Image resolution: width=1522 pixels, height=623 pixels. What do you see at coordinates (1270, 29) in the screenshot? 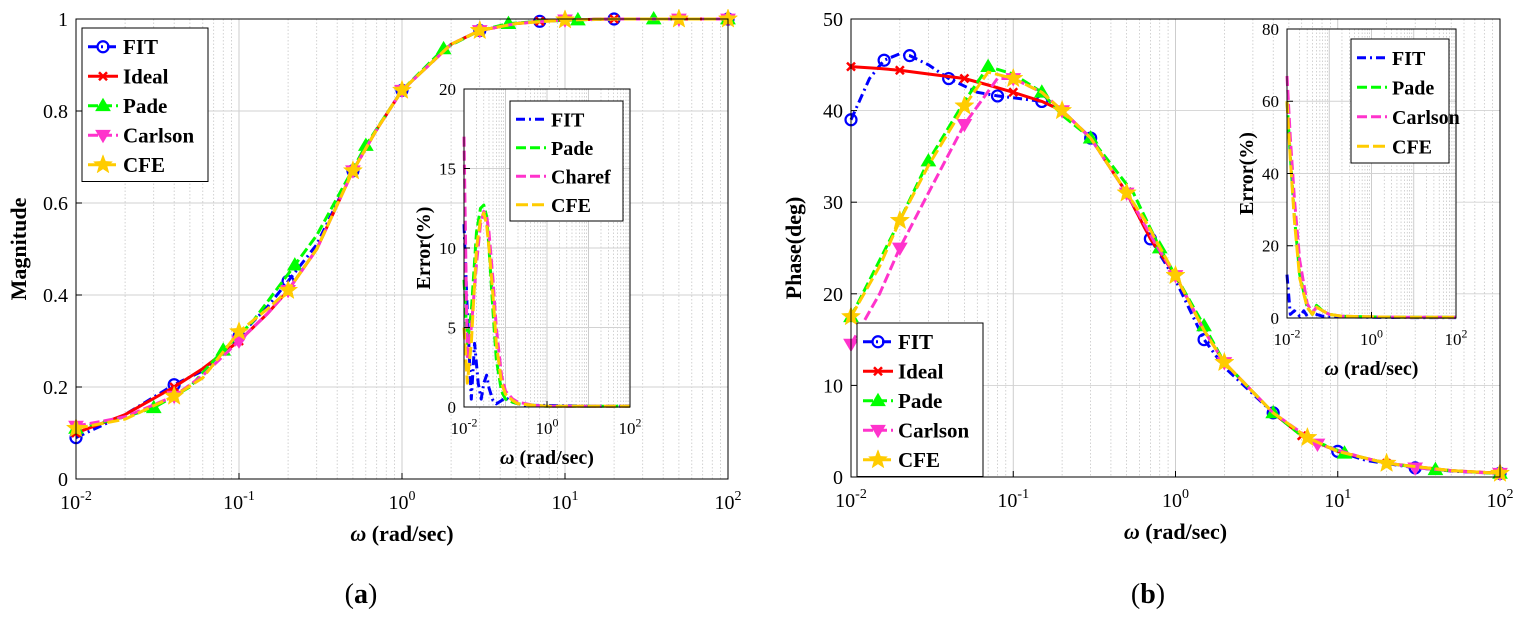
I see `y-tick-label: 80` at bounding box center [1270, 29].